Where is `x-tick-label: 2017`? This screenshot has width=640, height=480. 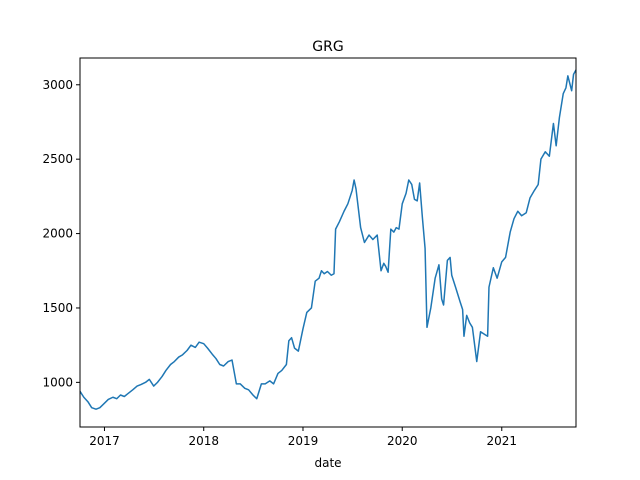
x-tick-label: 2017 is located at coordinates (104, 441).